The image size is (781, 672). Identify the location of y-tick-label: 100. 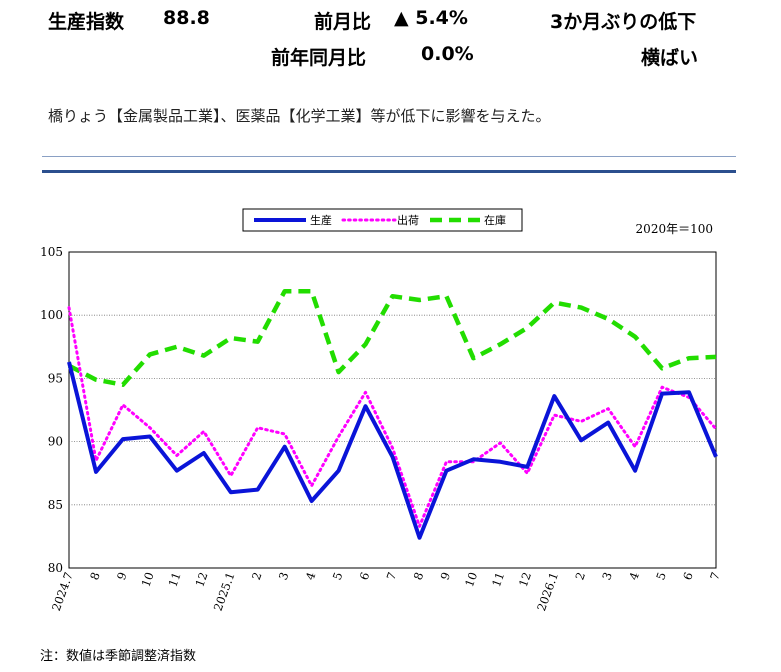
(51, 315).